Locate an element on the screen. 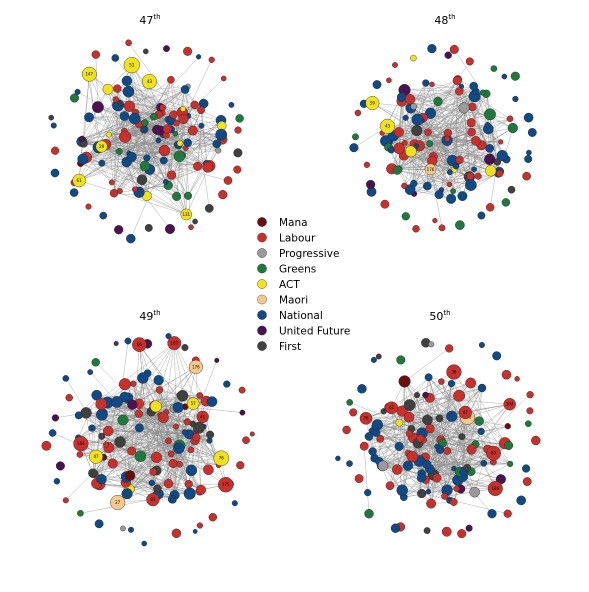  legislator-node-maori is located at coordinates (118, 503).